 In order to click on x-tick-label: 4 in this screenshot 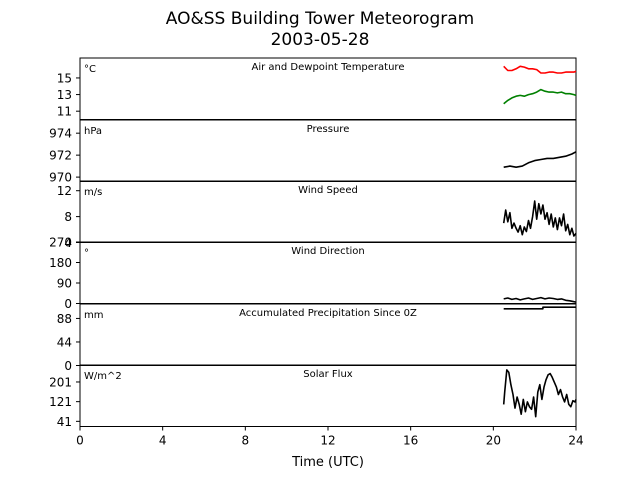, I will do `click(163, 441)`.